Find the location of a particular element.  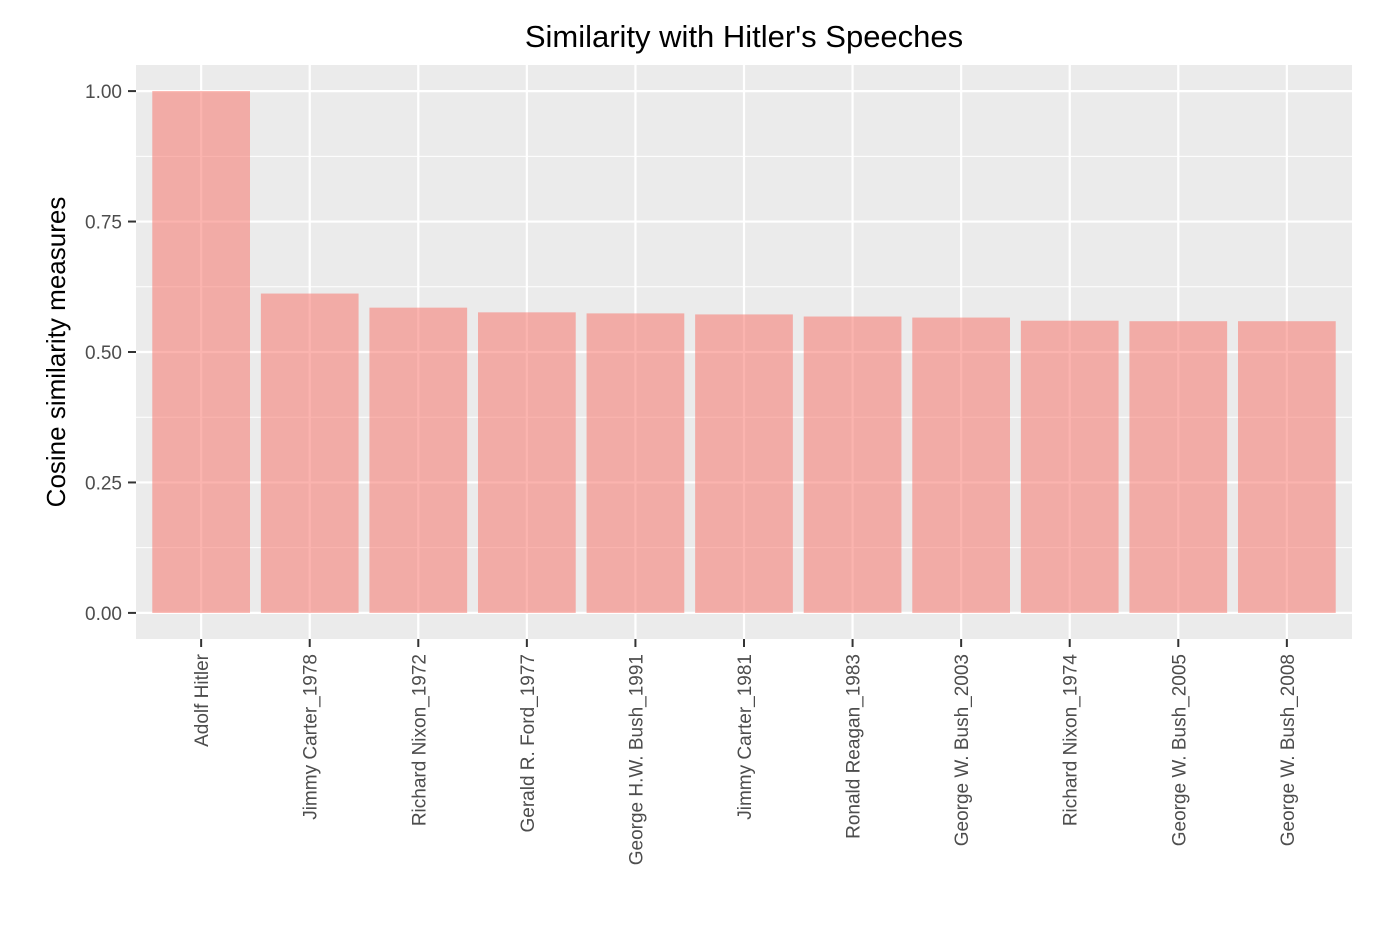

x-tick-label: Gerald R. Ford_1977 is located at coordinates (528, 743).